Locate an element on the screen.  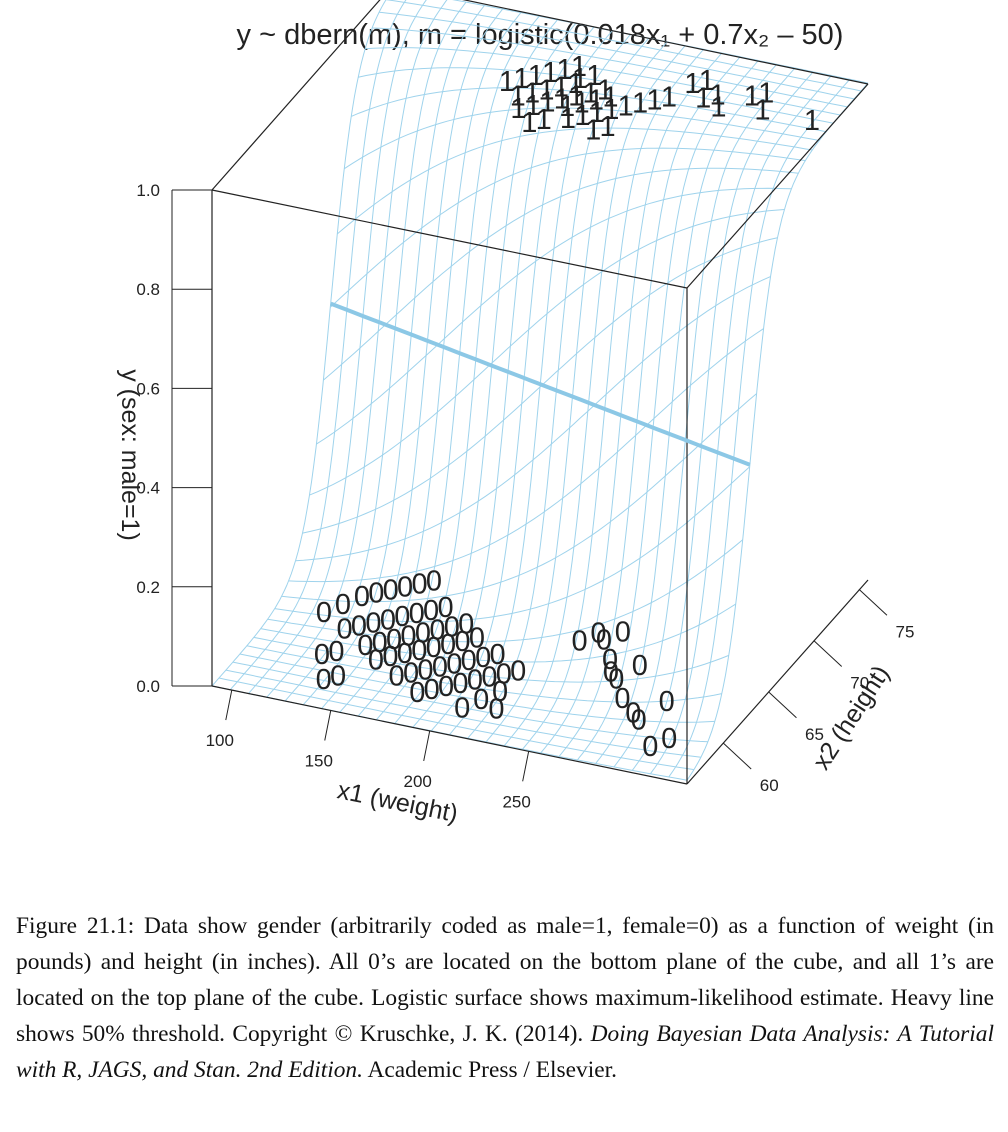
y-tick-label: 0.2 is located at coordinates (148, 587).